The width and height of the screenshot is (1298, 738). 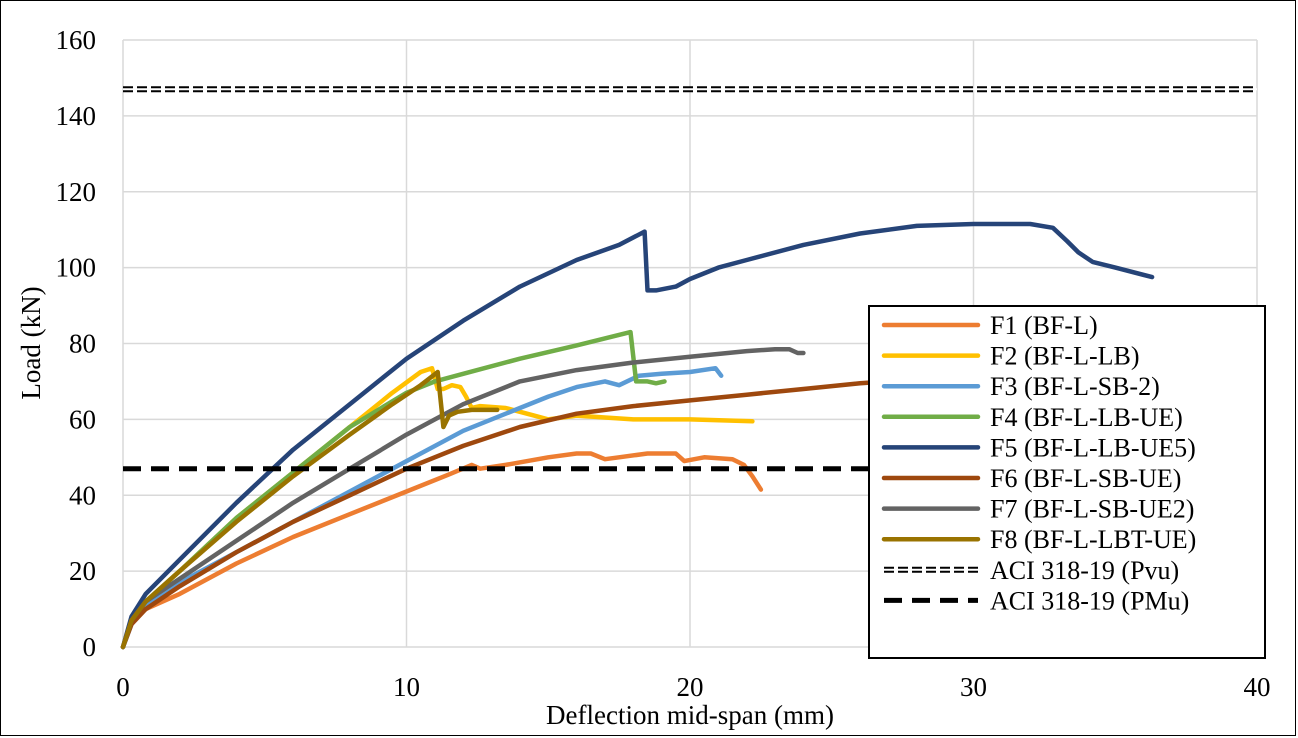 I want to click on x-tick-label: 40, so click(x=1257, y=687).